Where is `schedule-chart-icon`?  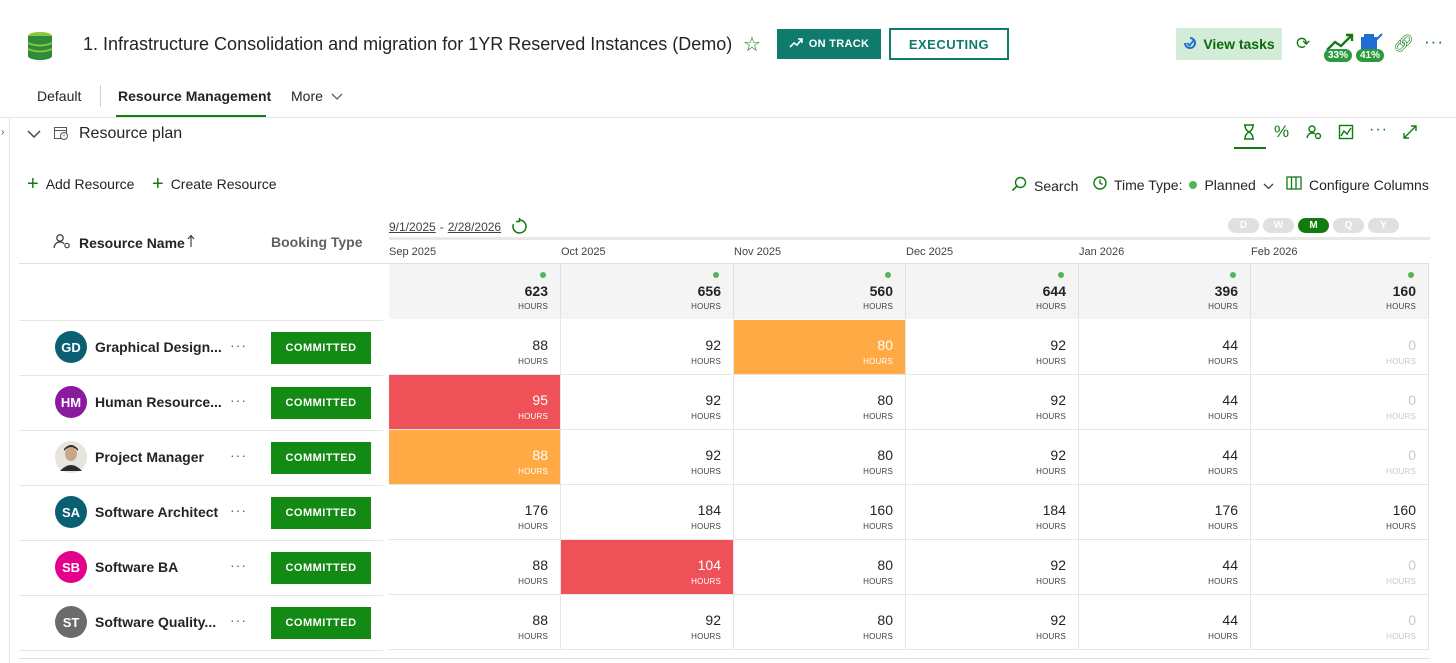
schedule-chart-icon is located at coordinates (1371, 44).